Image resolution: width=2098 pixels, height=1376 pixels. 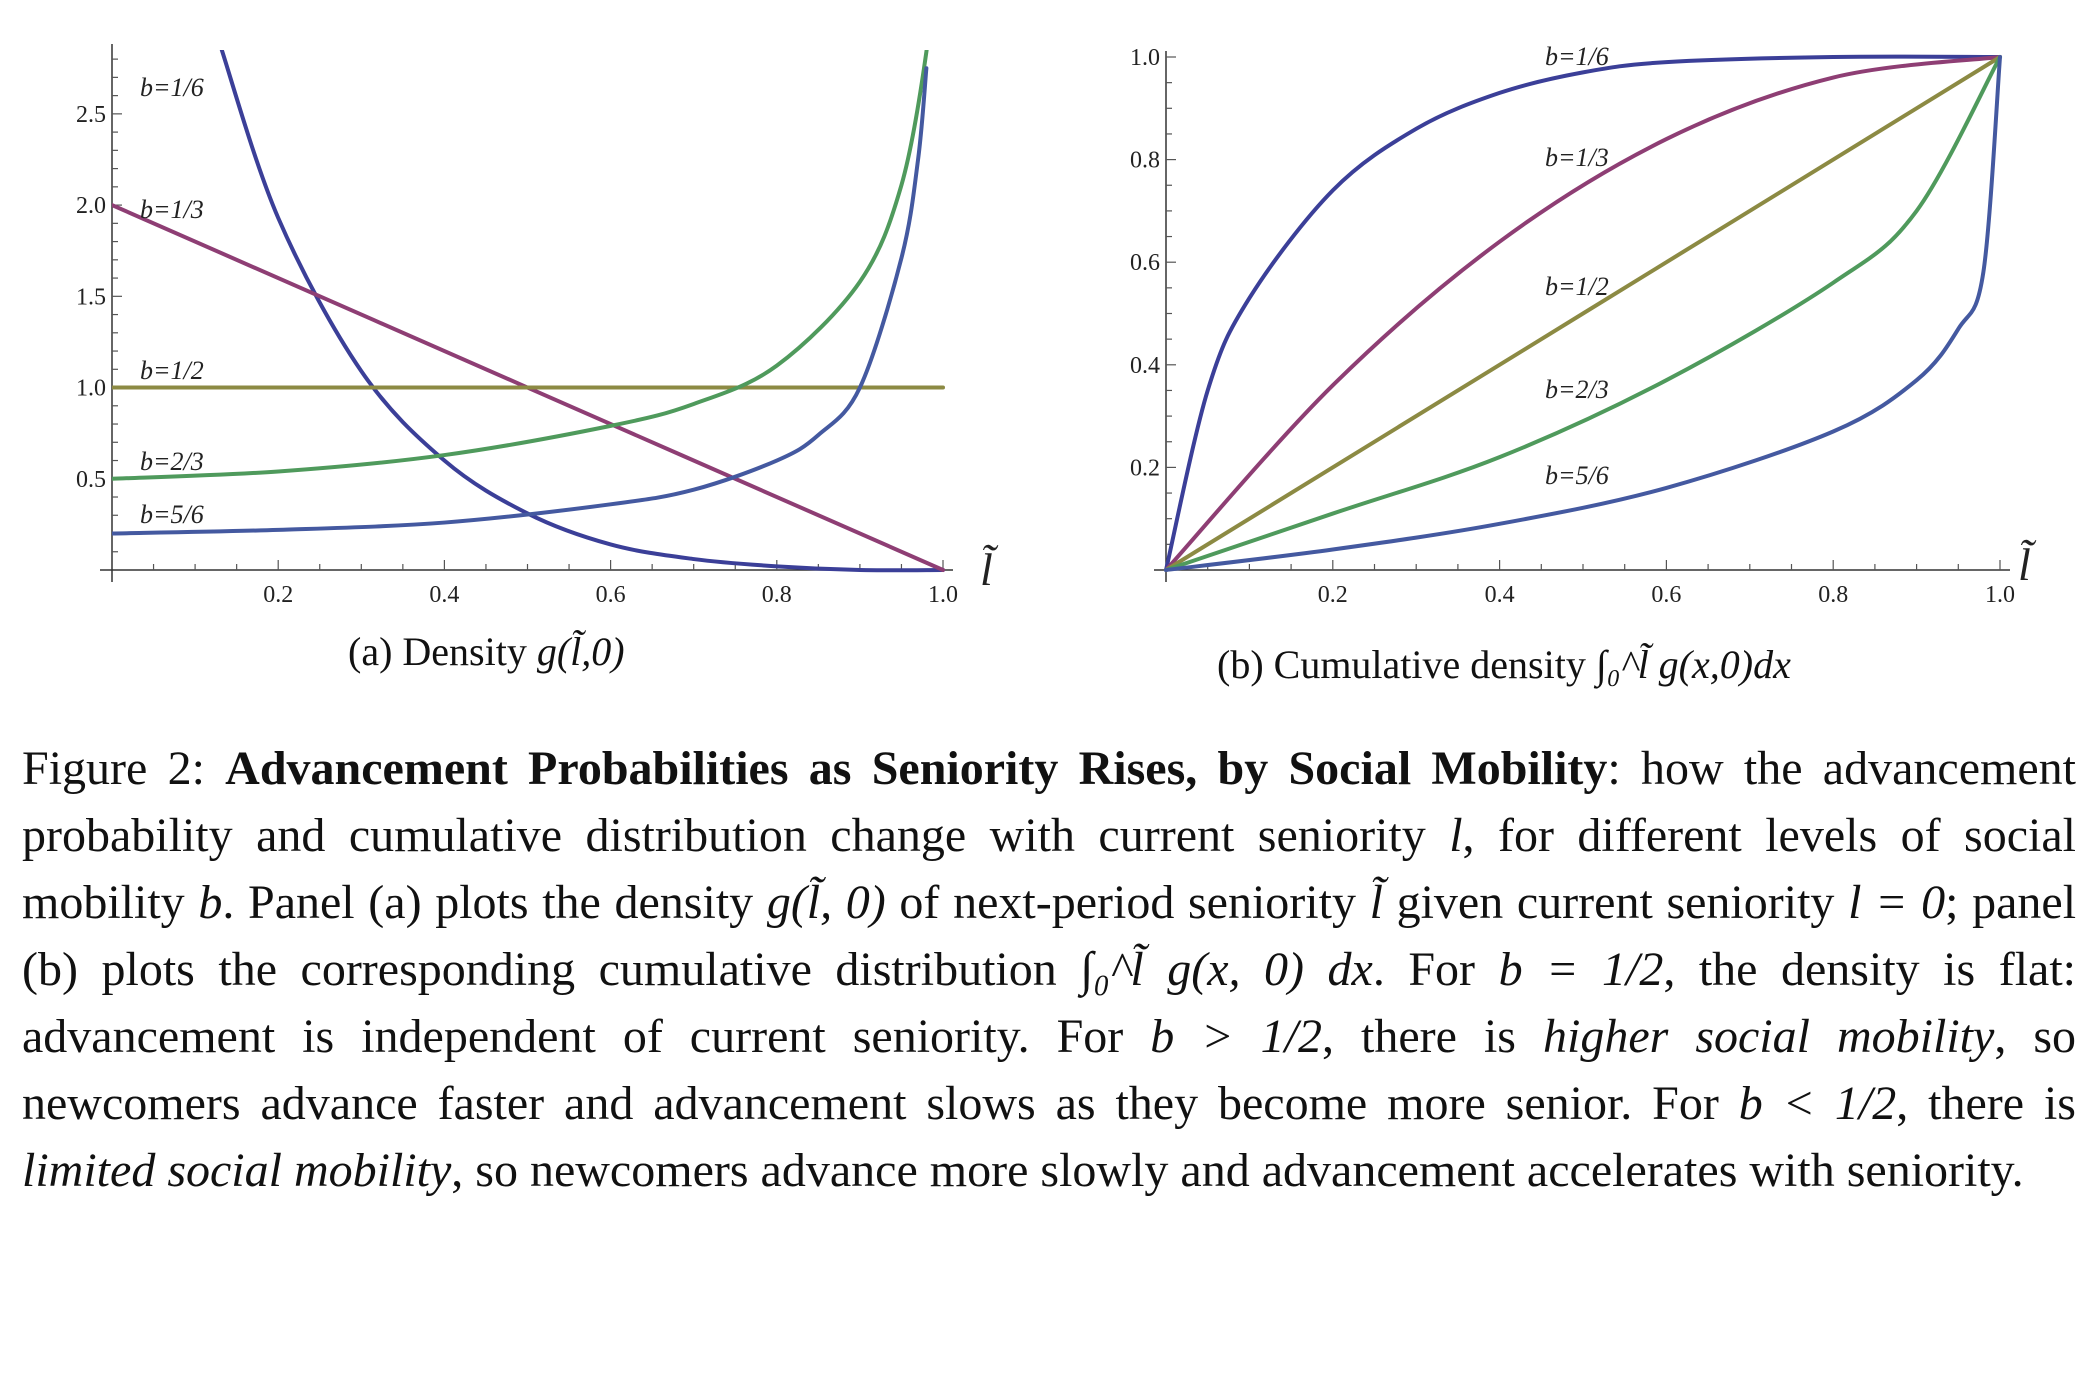 What do you see at coordinates (1435, 969) in the screenshot?
I see `caption-text: . For` at bounding box center [1435, 969].